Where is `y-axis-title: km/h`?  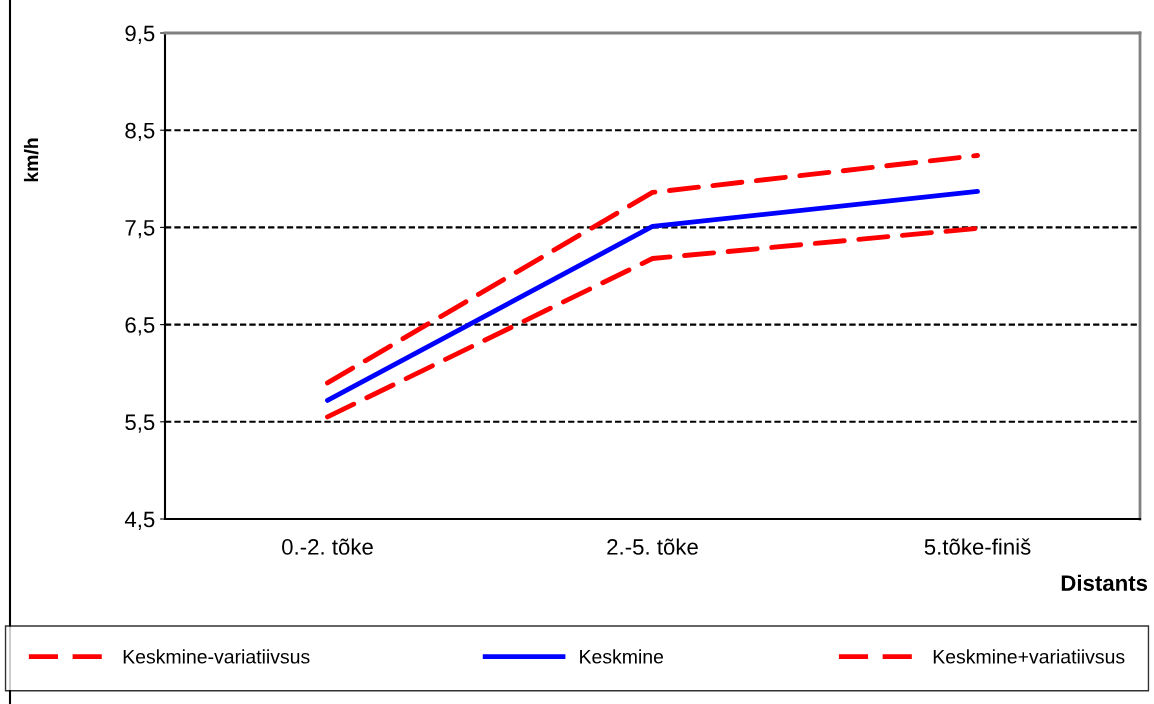
y-axis-title: km/h is located at coordinates (31, 160).